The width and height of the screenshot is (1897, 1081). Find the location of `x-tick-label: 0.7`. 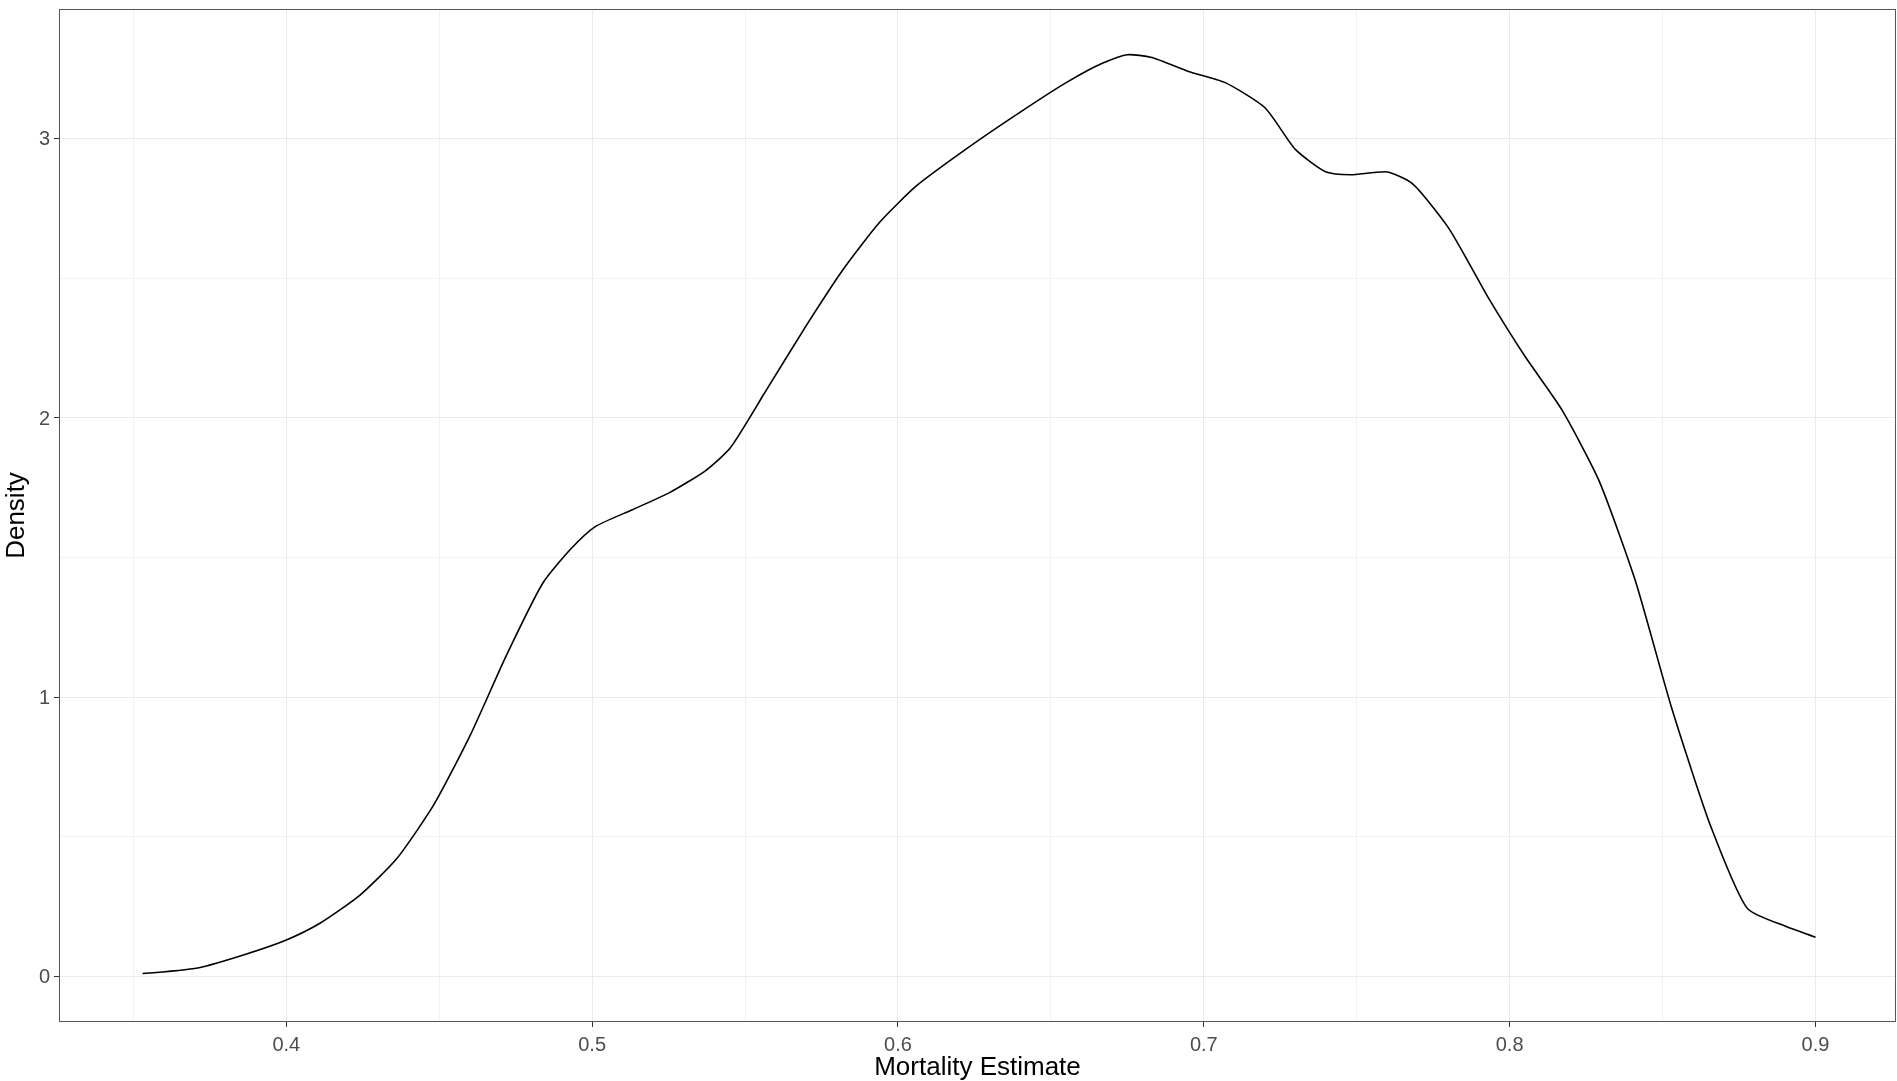

x-tick-label: 0.7 is located at coordinates (1203, 1044).